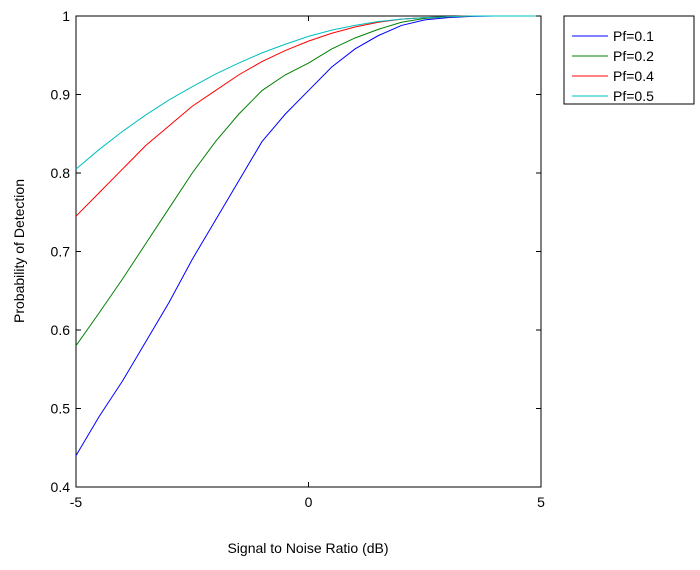  What do you see at coordinates (633, 36) in the screenshot?
I see `legend-label-1: Pf=0.1` at bounding box center [633, 36].